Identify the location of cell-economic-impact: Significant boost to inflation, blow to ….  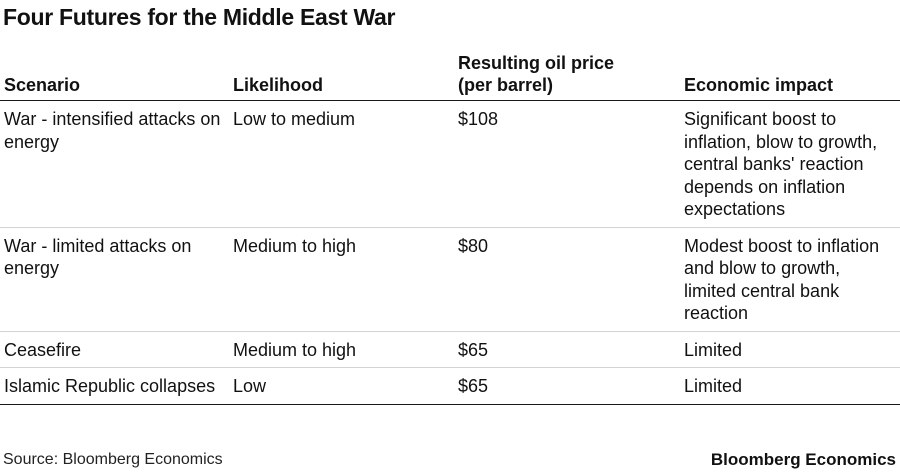
(790, 164).